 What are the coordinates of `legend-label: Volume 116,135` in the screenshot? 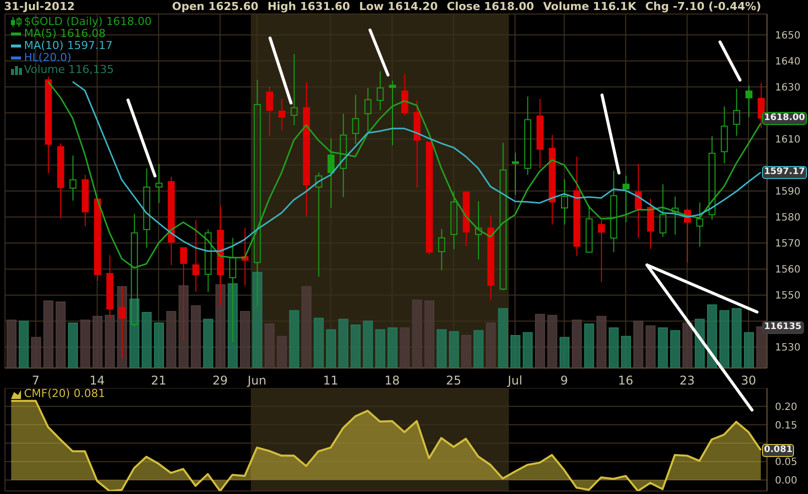 It's located at (69, 69).